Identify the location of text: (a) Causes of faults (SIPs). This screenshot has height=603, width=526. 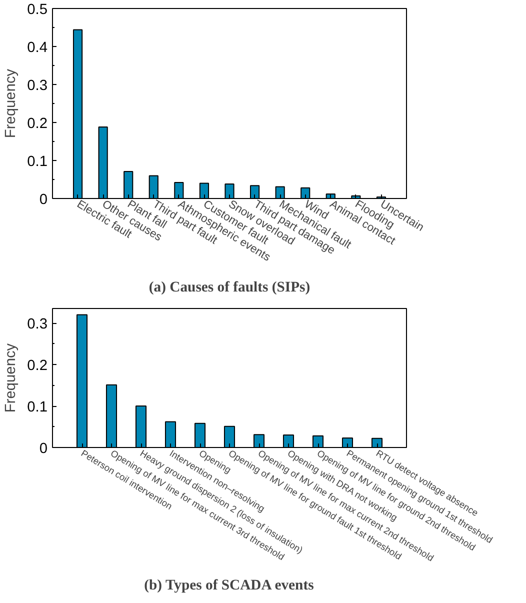
(229, 288).